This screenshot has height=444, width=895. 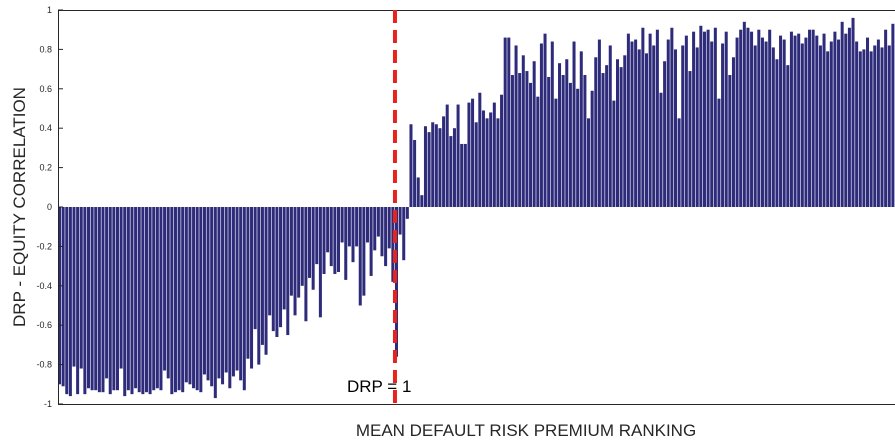 What do you see at coordinates (526, 430) in the screenshot?
I see `x-axis-label: MEAN DEFAULT RISK PREMIUM RANKING` at bounding box center [526, 430].